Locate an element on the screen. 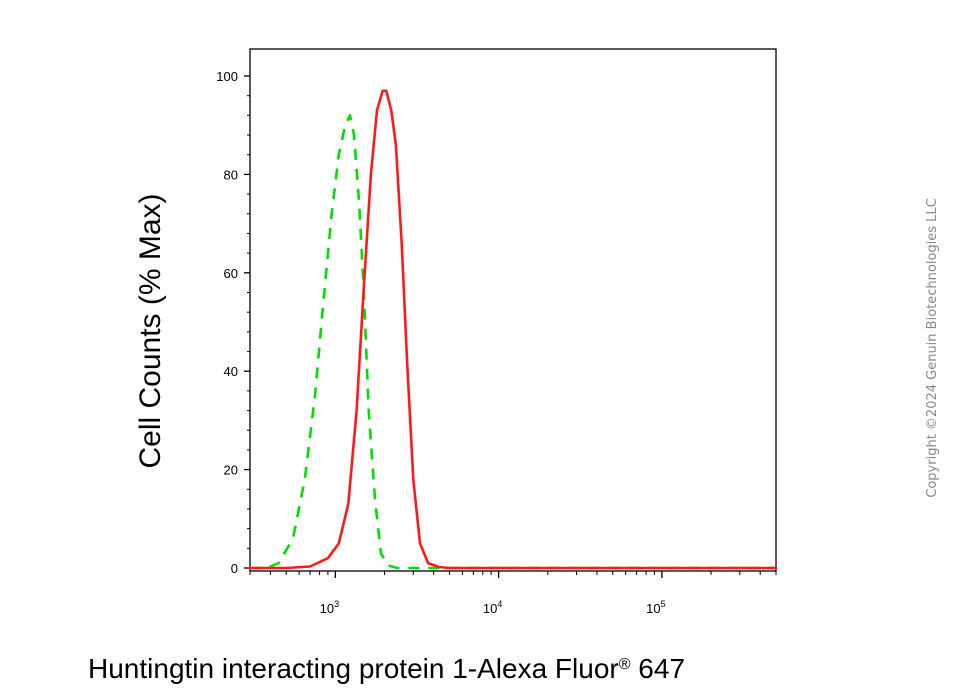  x-tick-label: 10³ is located at coordinates (329, 607).